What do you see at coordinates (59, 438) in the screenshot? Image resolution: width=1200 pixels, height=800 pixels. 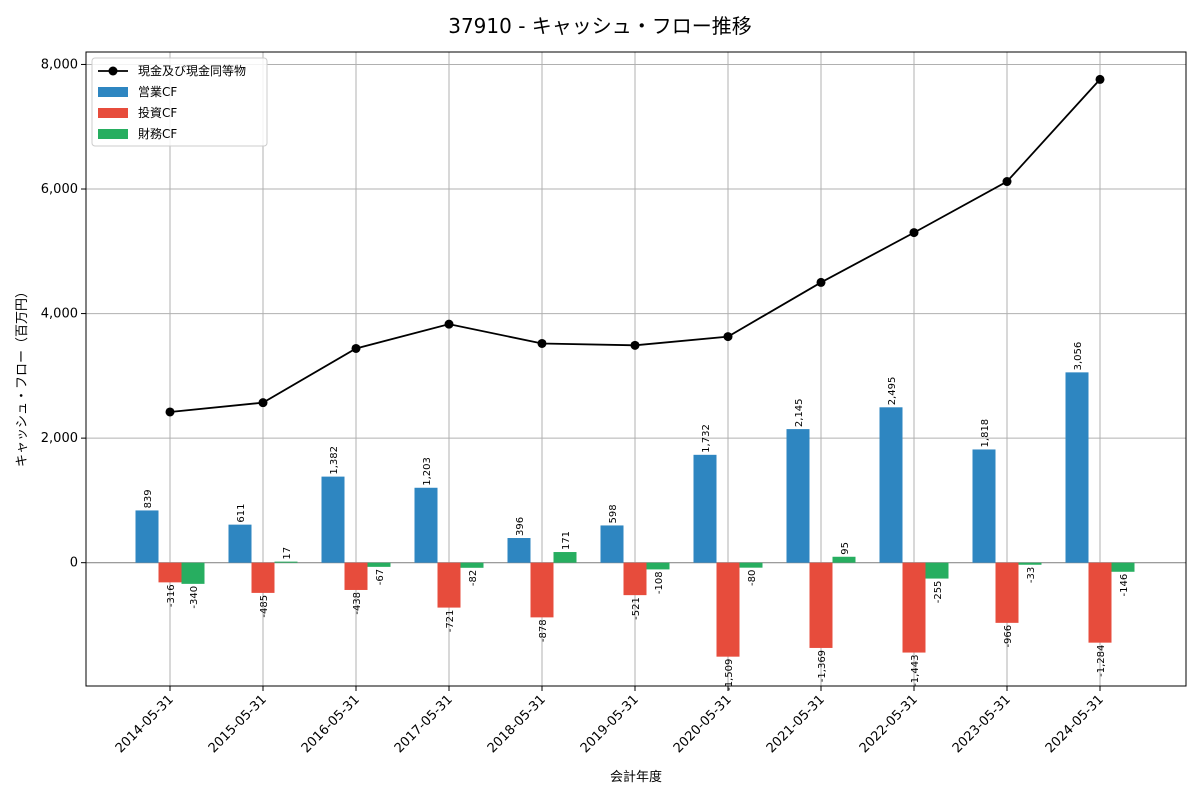 I see `y-tick-label: 2,000` at bounding box center [59, 438].